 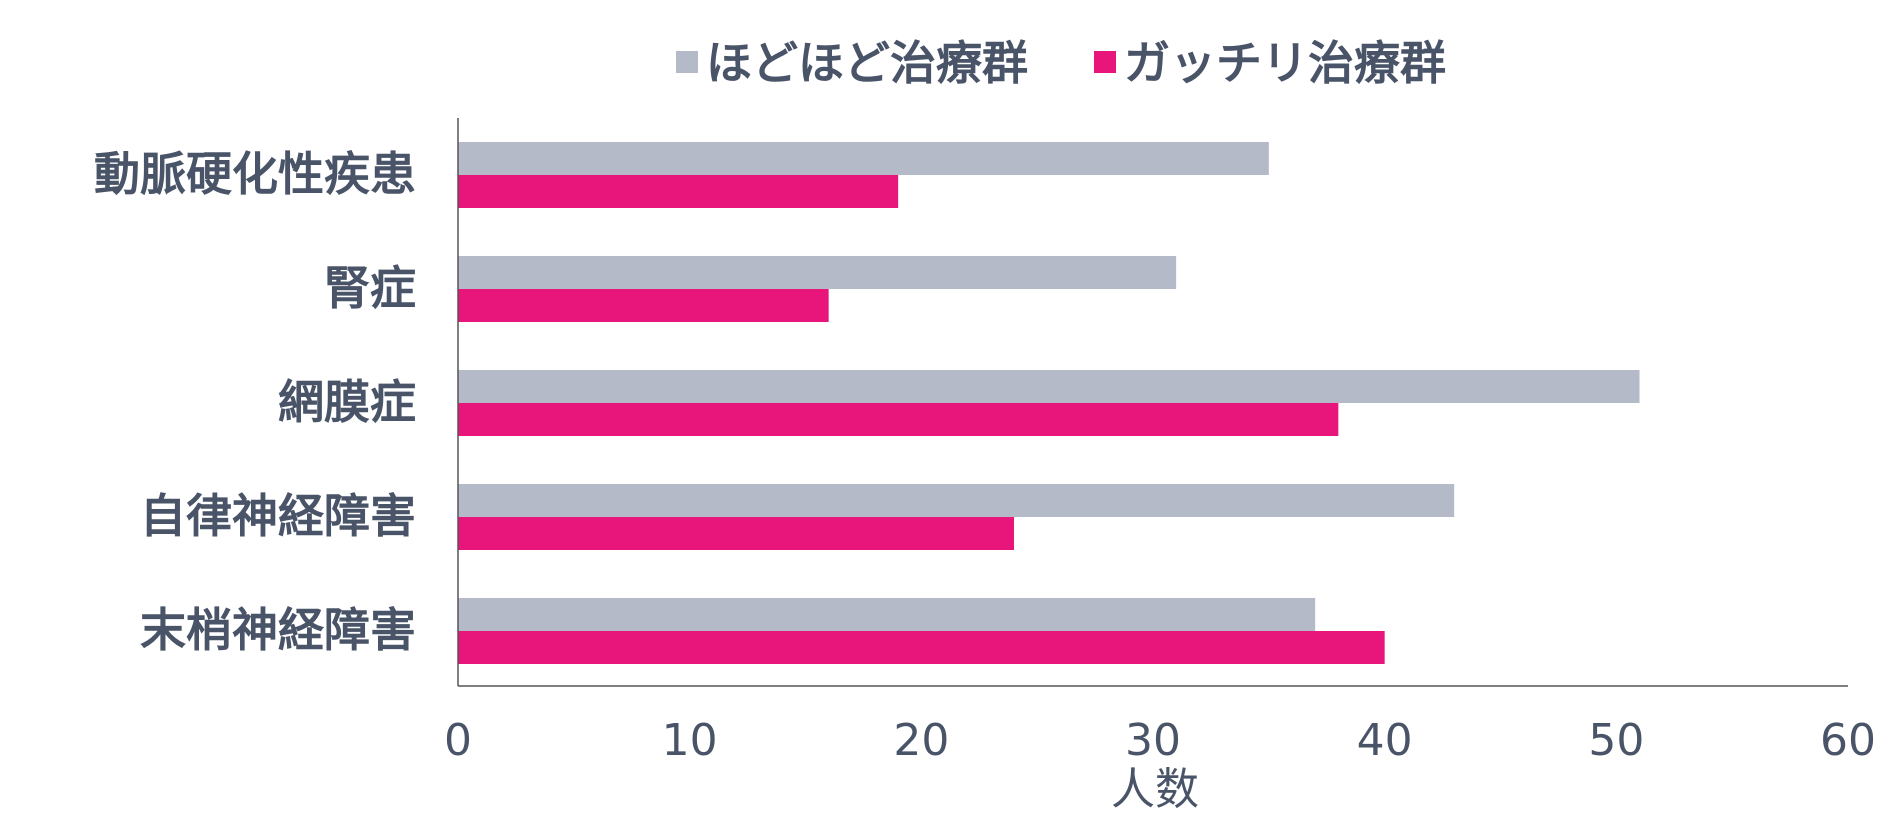 What do you see at coordinates (278, 630) in the screenshot?
I see `category-label: 末梢神経障害` at bounding box center [278, 630].